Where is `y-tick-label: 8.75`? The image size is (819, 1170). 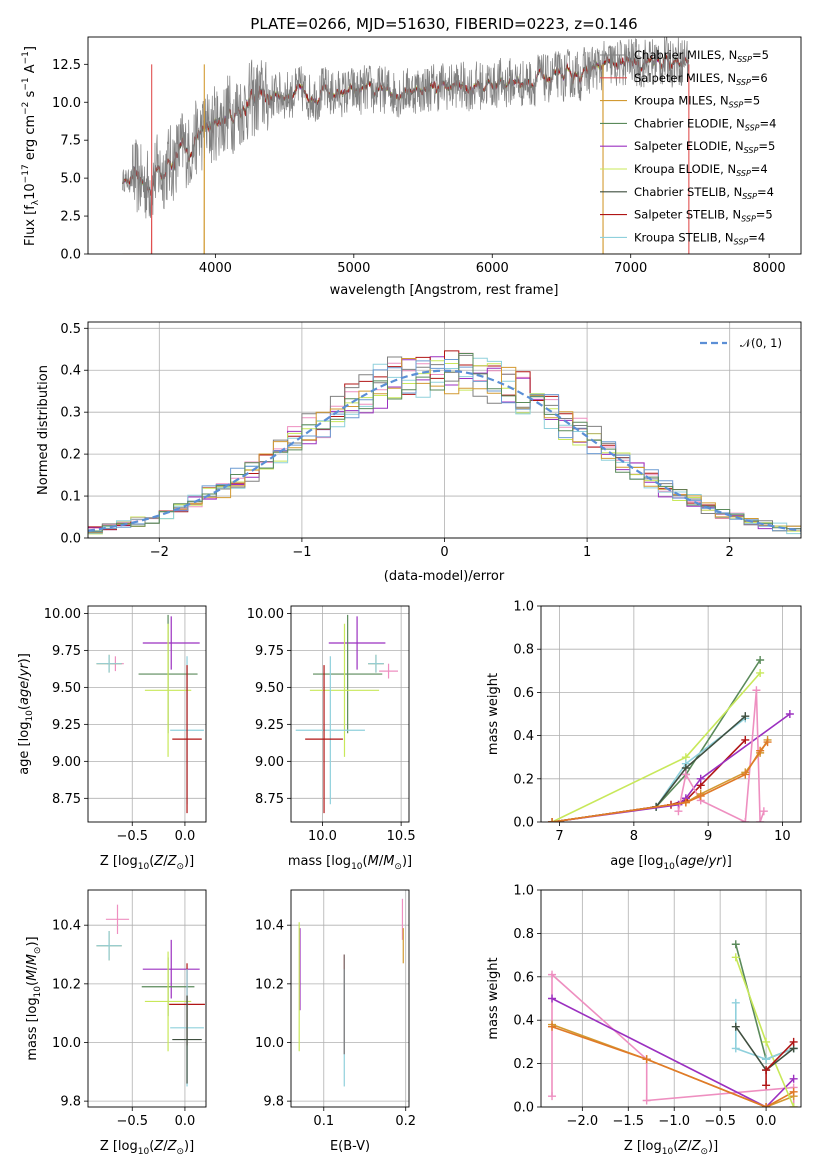 y-tick-label: 8.75 is located at coordinates (66, 799).